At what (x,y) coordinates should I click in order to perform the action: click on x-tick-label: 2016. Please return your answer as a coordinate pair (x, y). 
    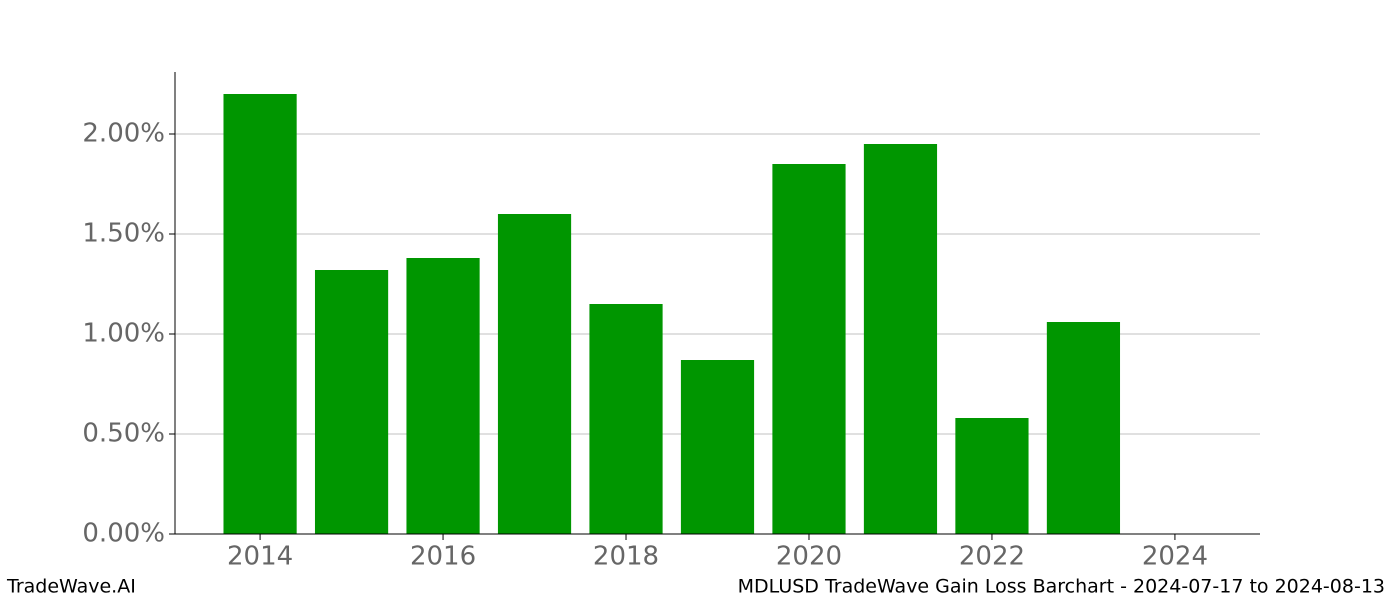
    Looking at the image, I should click on (443, 557).